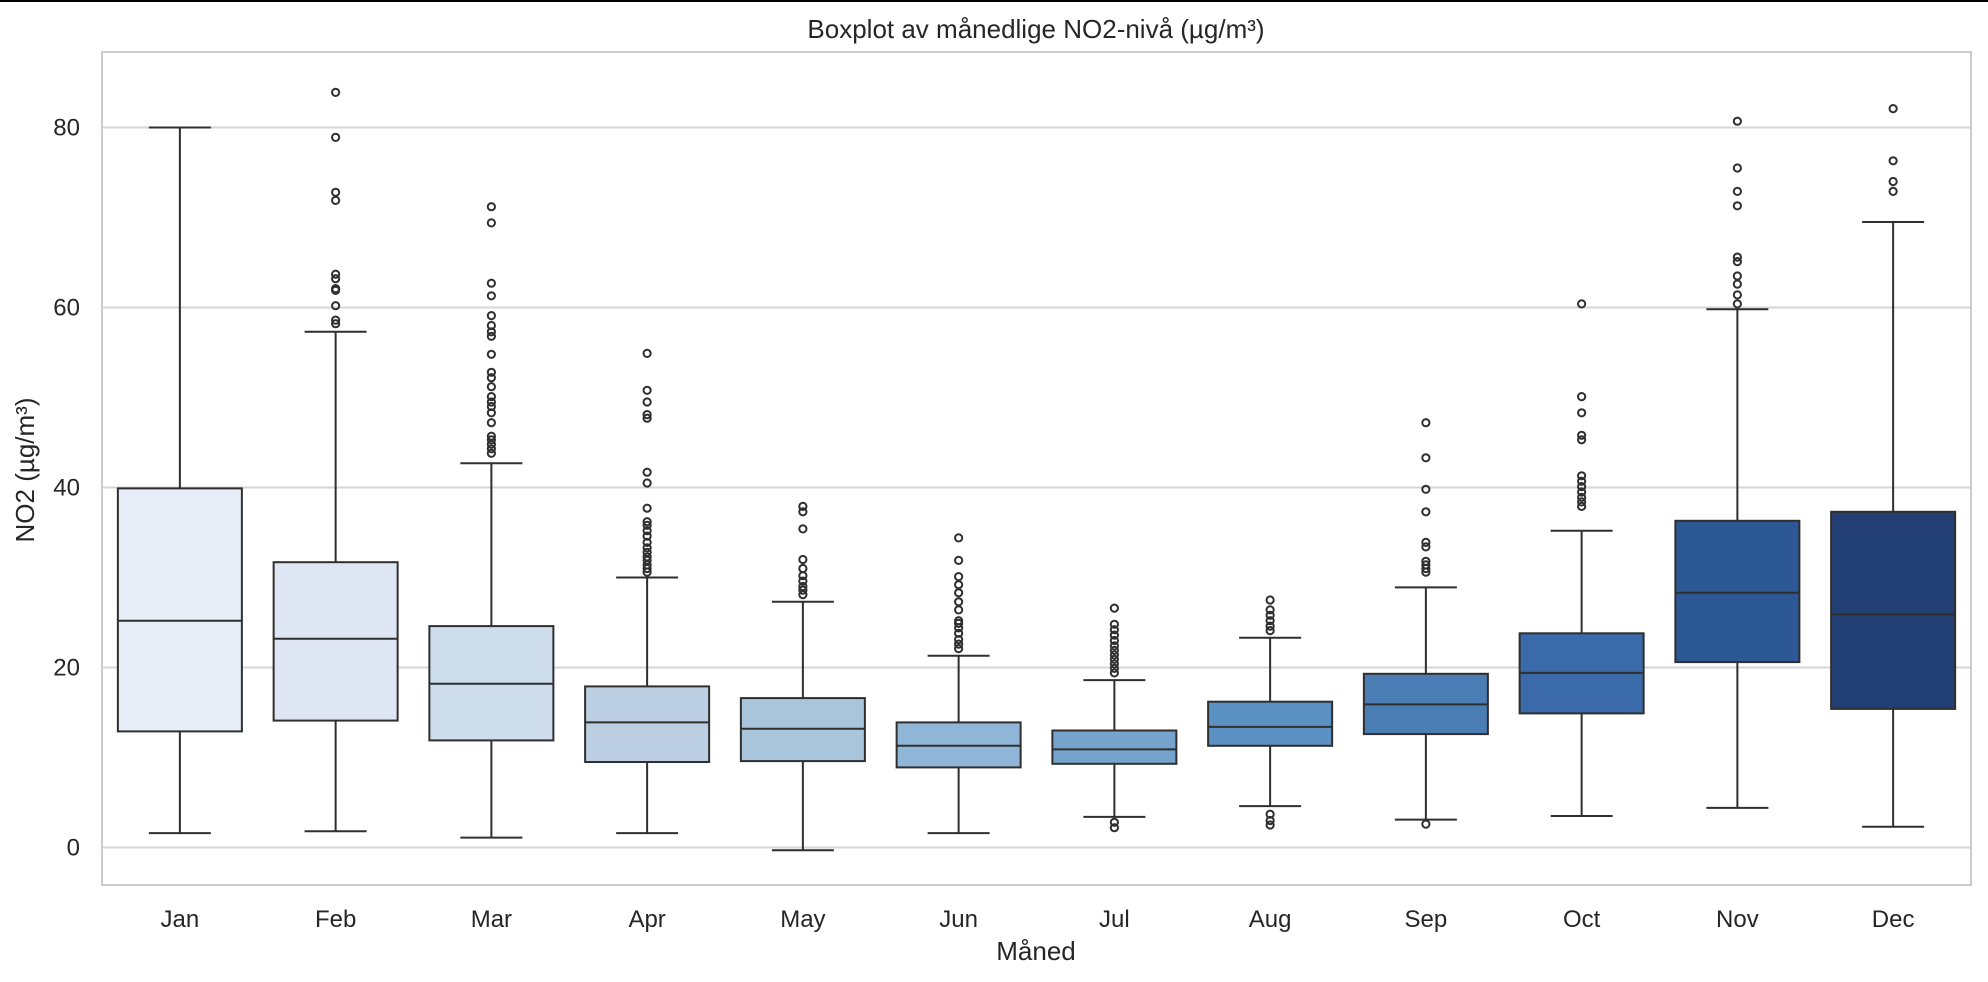 The height and width of the screenshot is (982, 1988). Describe the element at coordinates (180, 919) in the screenshot. I see `x-tick-label: Jan` at that location.